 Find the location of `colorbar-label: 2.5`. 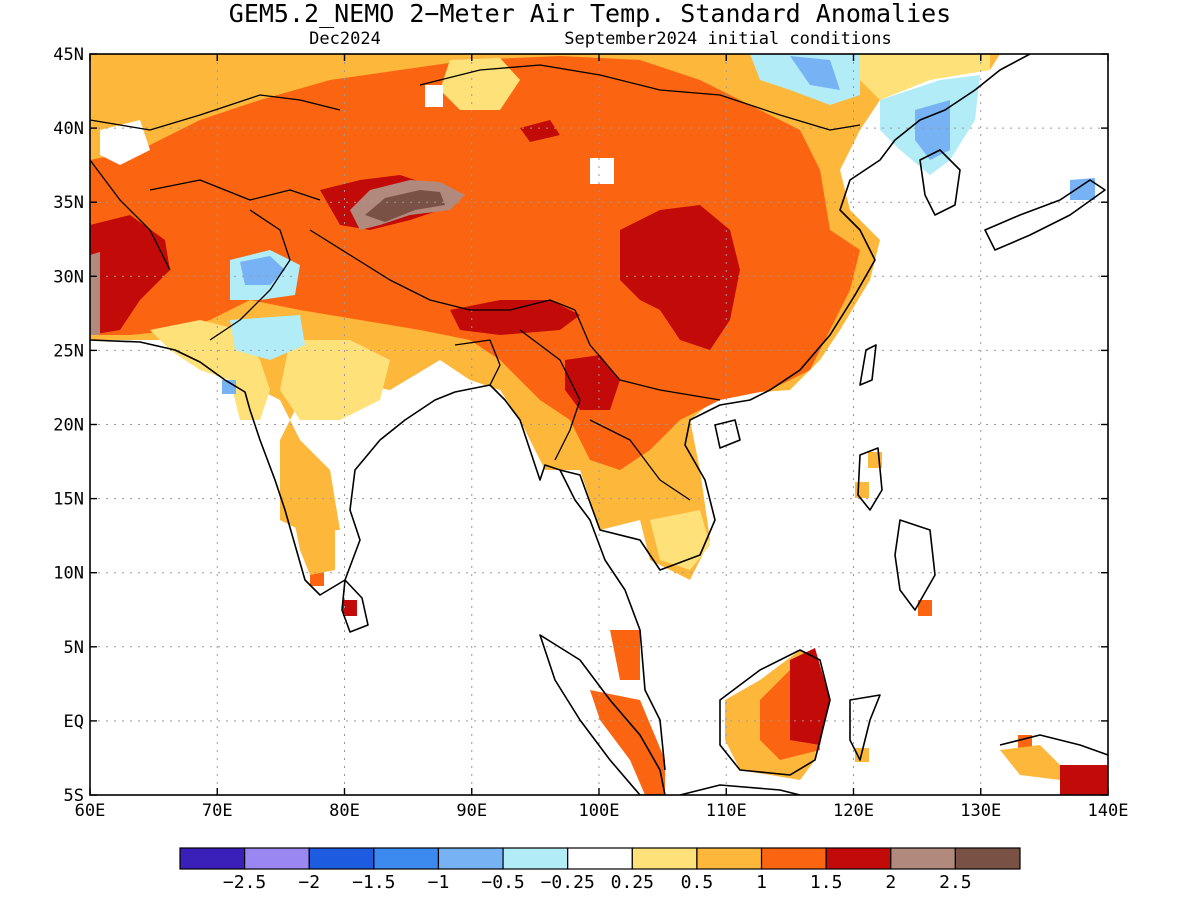

colorbar-label: 2.5 is located at coordinates (955, 882).